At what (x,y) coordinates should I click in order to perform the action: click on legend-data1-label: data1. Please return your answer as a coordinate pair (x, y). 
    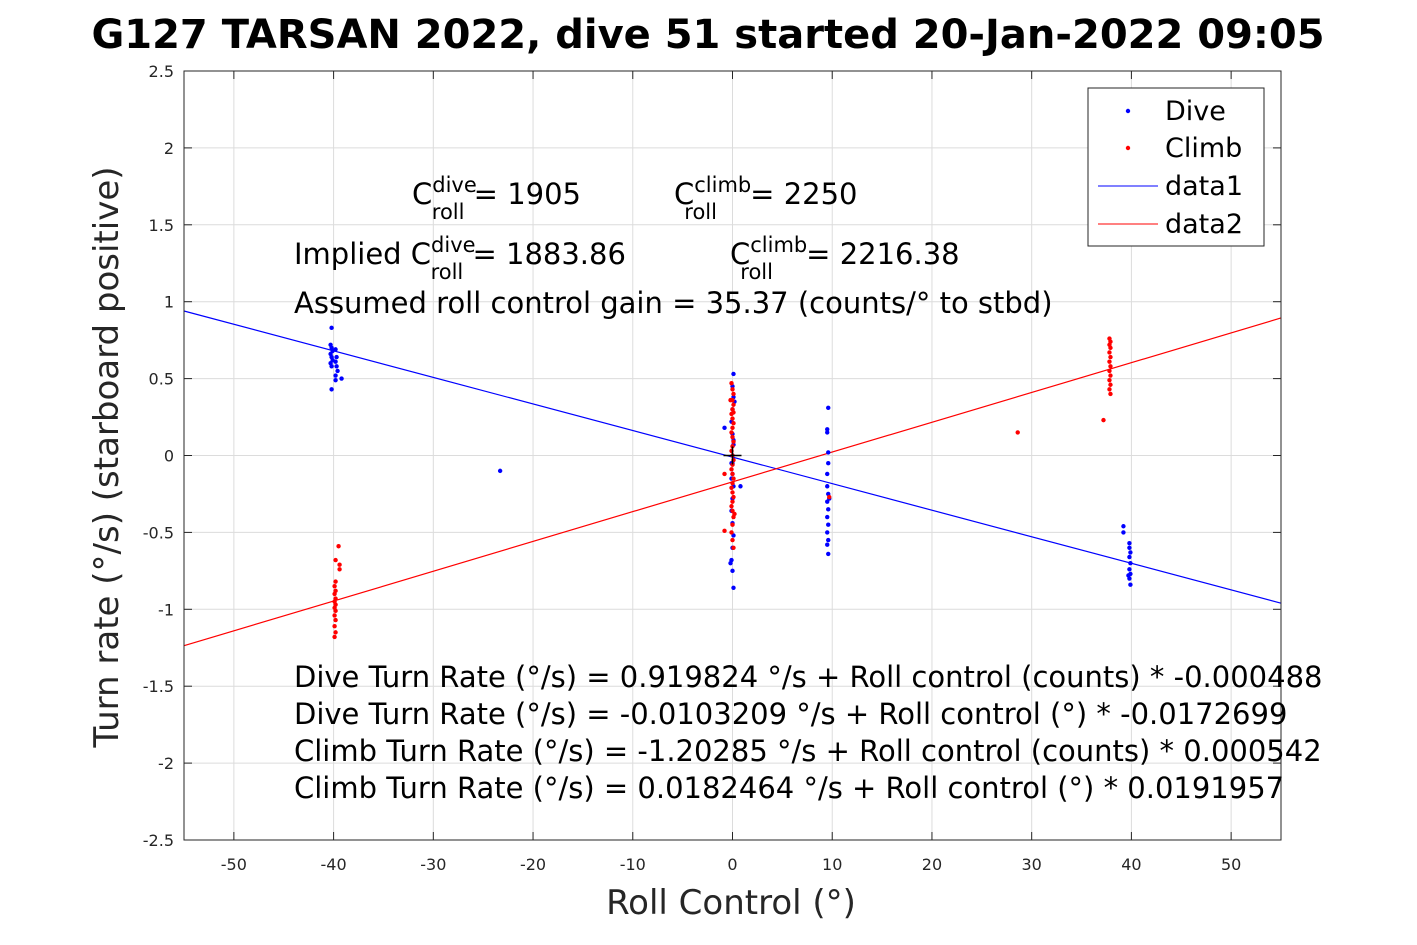
    Looking at the image, I should click on (1204, 186).